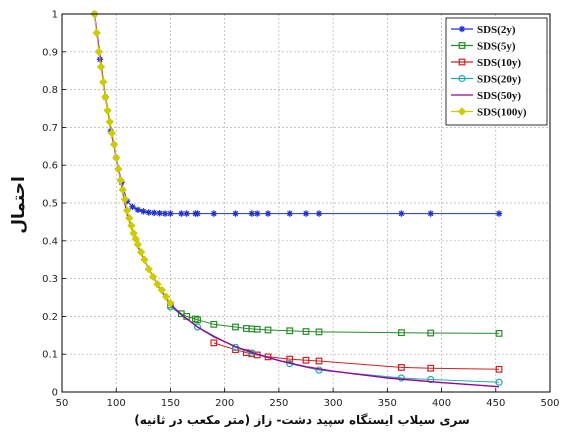  Describe the element at coordinates (496, 47) in the screenshot. I see `legend-label: SDS(5y)` at that location.